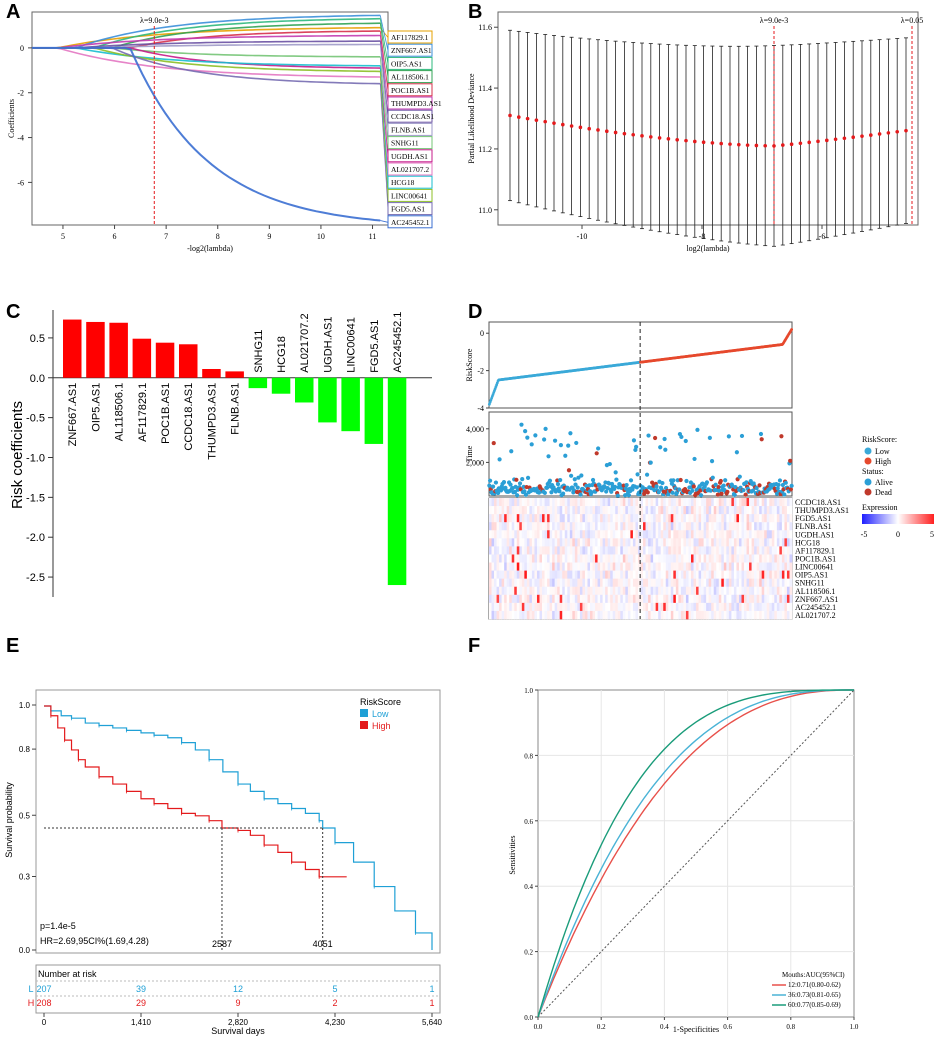  What do you see at coordinates (868, 492) in the screenshot?
I see `legend-dead-marker` at bounding box center [868, 492].